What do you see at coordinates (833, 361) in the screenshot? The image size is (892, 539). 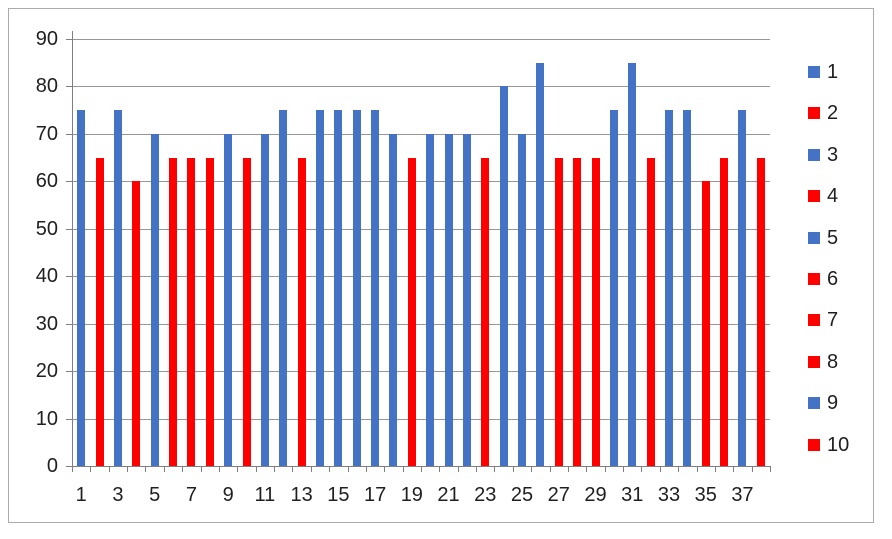 I see `legend-item-label: 8` at bounding box center [833, 361].